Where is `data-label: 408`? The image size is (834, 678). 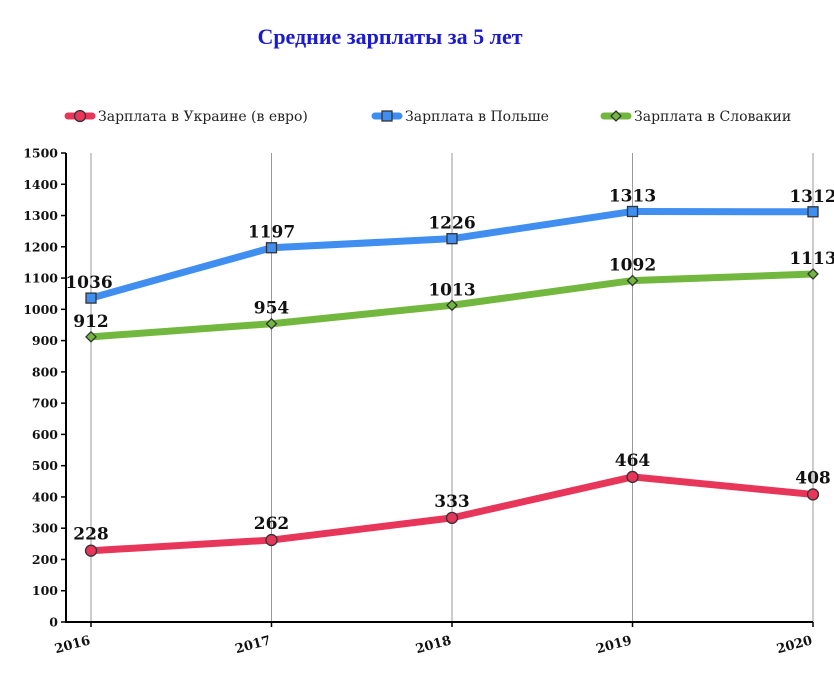 data-label: 408 is located at coordinates (813, 478).